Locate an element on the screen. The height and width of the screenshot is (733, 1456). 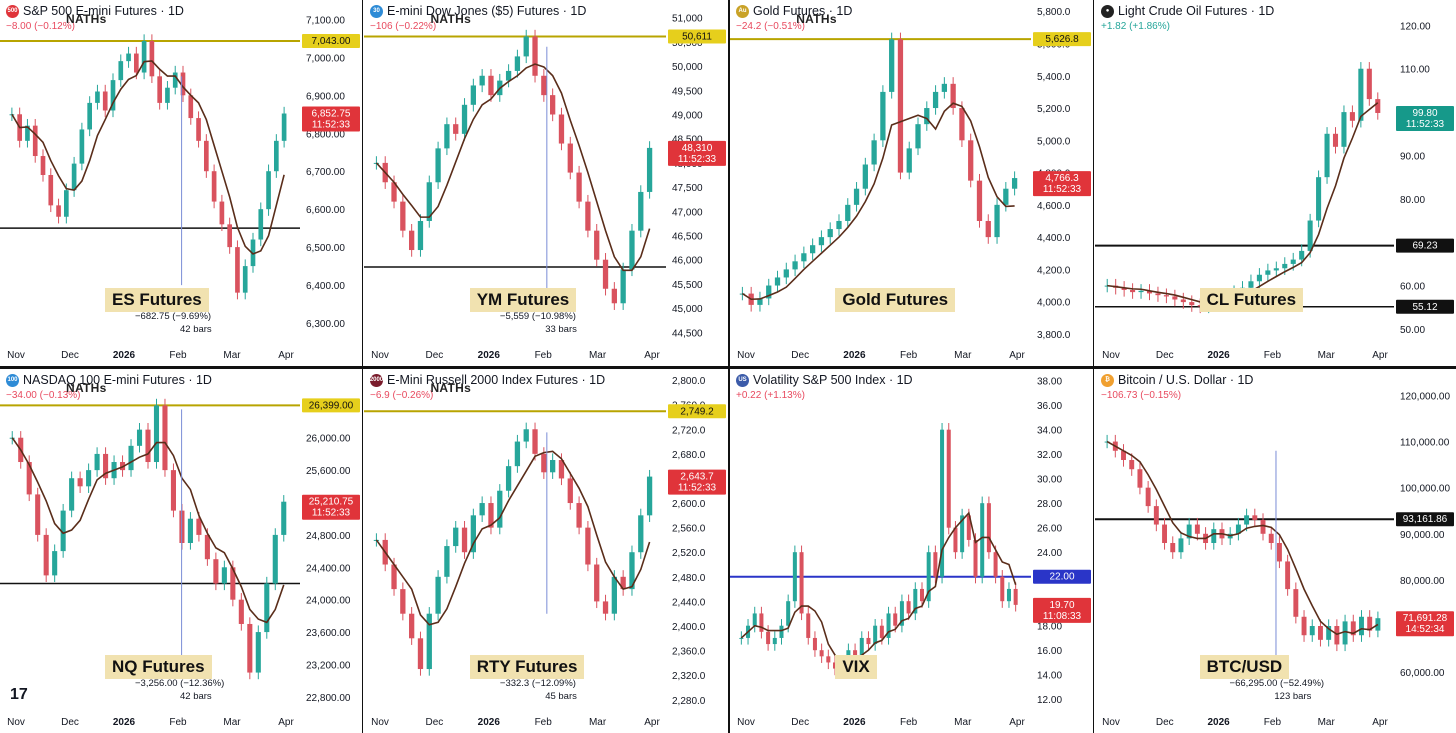
measure-readout: −5,559 (−10.98%) is located at coordinates (537, 316).